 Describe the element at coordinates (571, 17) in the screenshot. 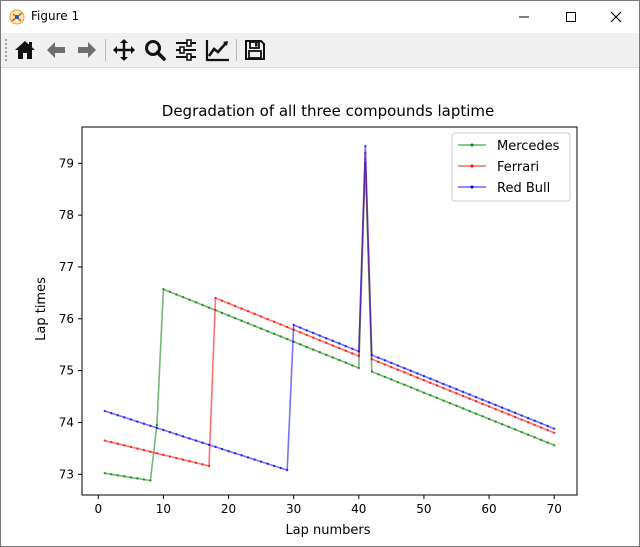

I see `maximize-button` at that location.